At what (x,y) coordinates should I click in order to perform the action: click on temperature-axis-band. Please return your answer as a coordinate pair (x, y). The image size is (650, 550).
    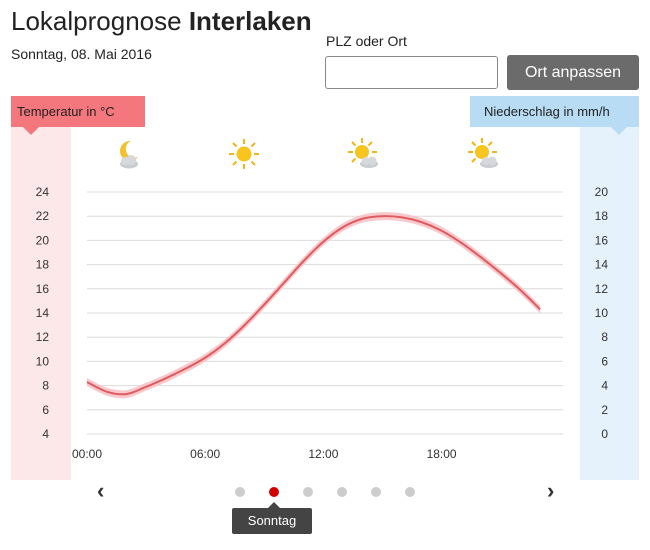
    Looking at the image, I should click on (41, 303).